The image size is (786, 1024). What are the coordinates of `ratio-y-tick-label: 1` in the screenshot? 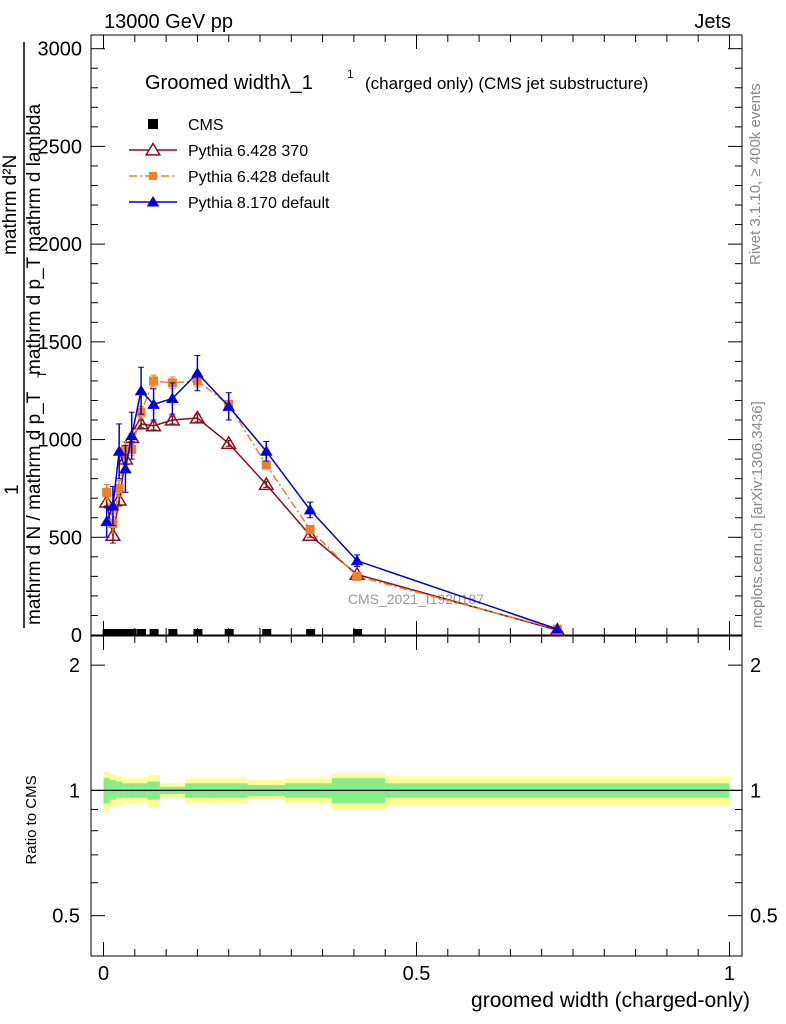 It's located at (74, 791).